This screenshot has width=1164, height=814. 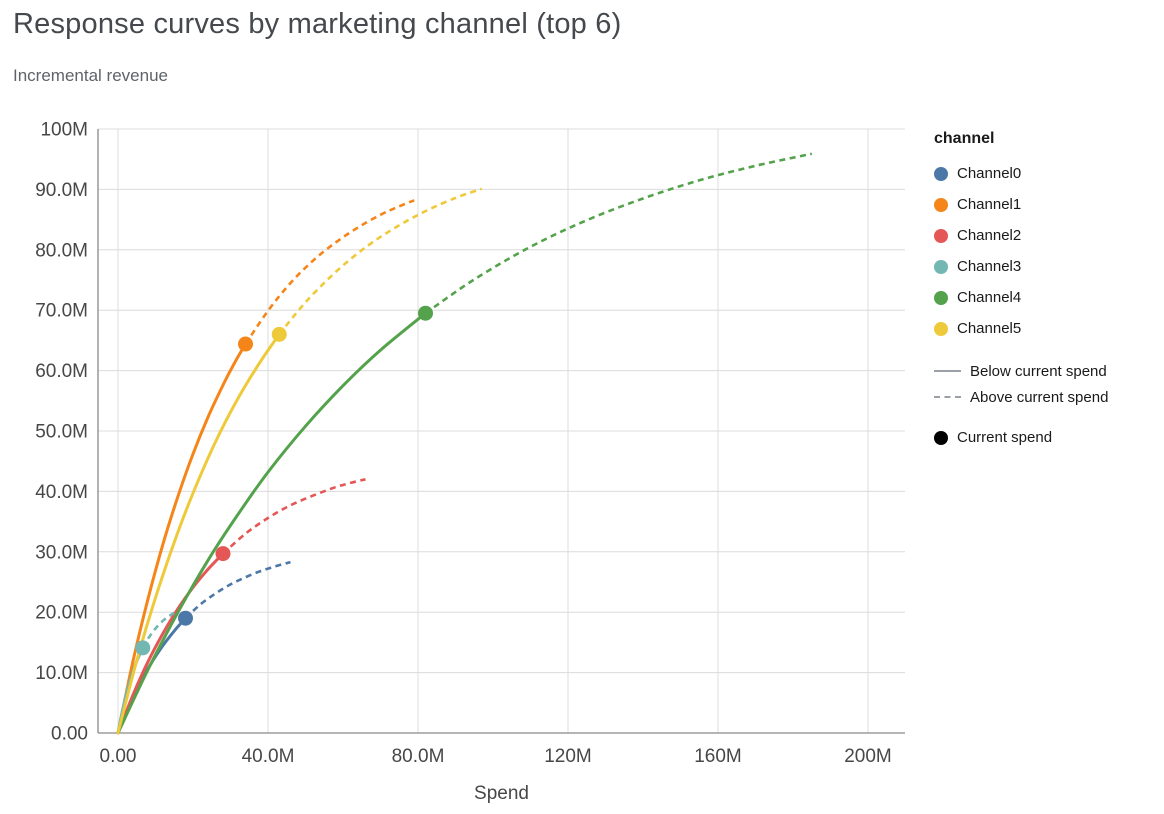 I want to click on legend-current-spend: Current spend, so click(x=1049, y=437).